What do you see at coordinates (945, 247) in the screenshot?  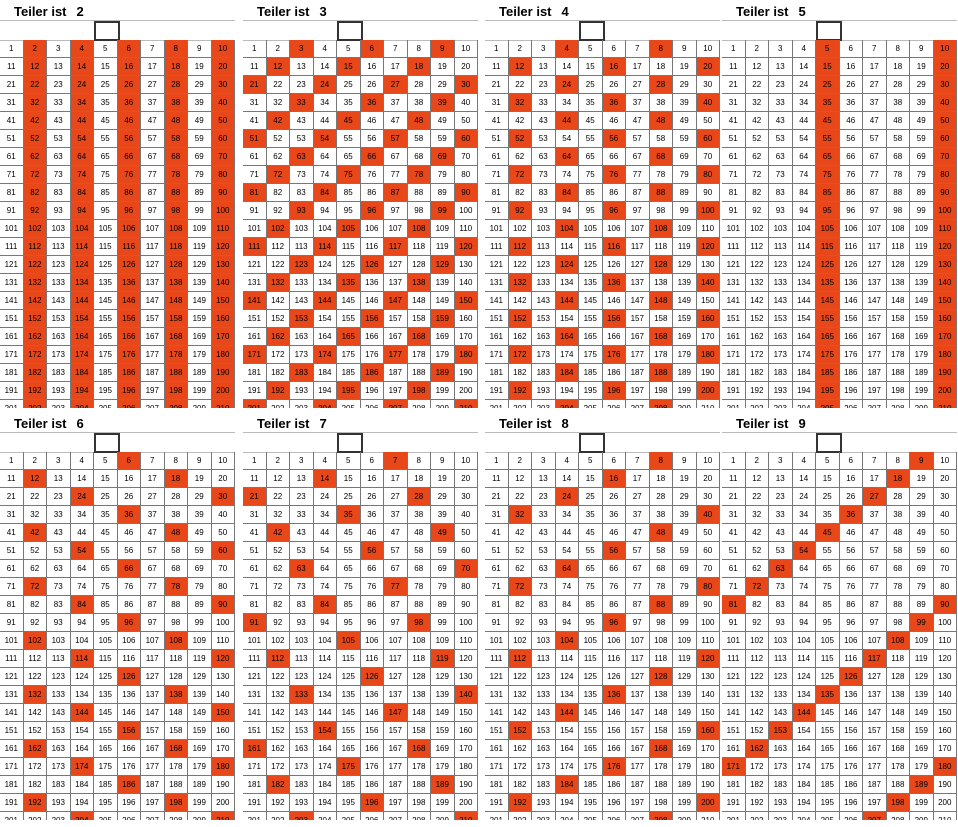 I see `number-cell: 120` at bounding box center [945, 247].